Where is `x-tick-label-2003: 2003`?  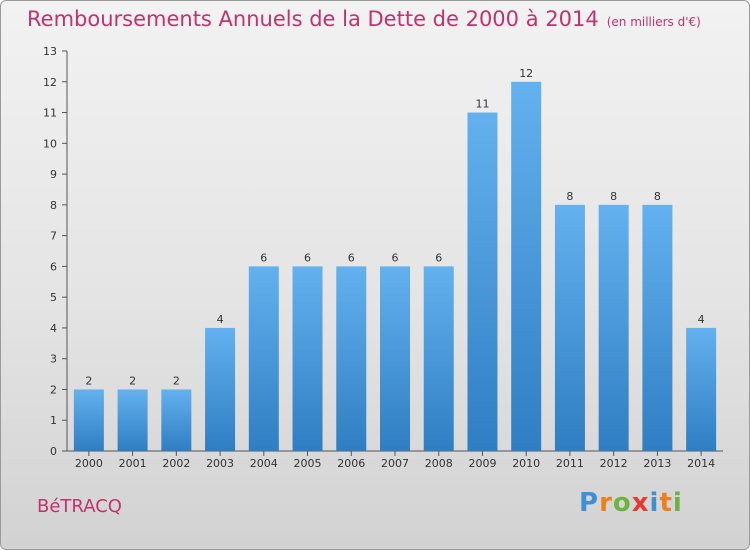 x-tick-label-2003: 2003 is located at coordinates (220, 463).